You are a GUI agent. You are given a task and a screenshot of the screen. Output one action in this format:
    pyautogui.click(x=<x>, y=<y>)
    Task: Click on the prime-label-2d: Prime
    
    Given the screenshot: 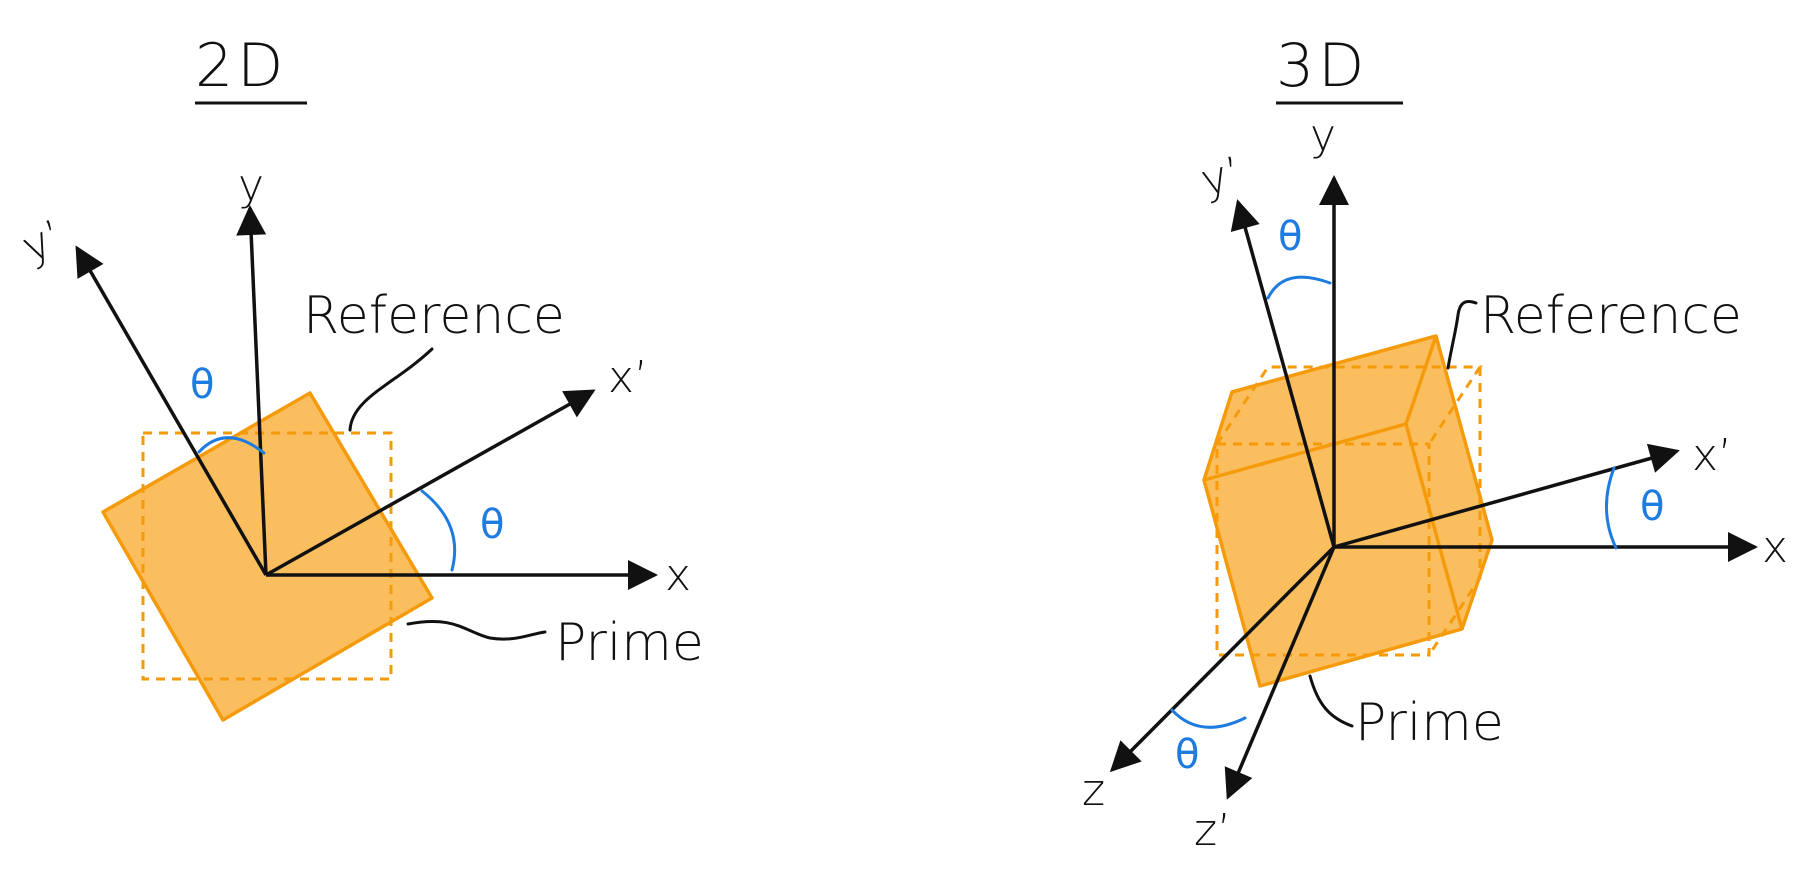 What is the action you would take?
    pyautogui.click(x=629, y=643)
    